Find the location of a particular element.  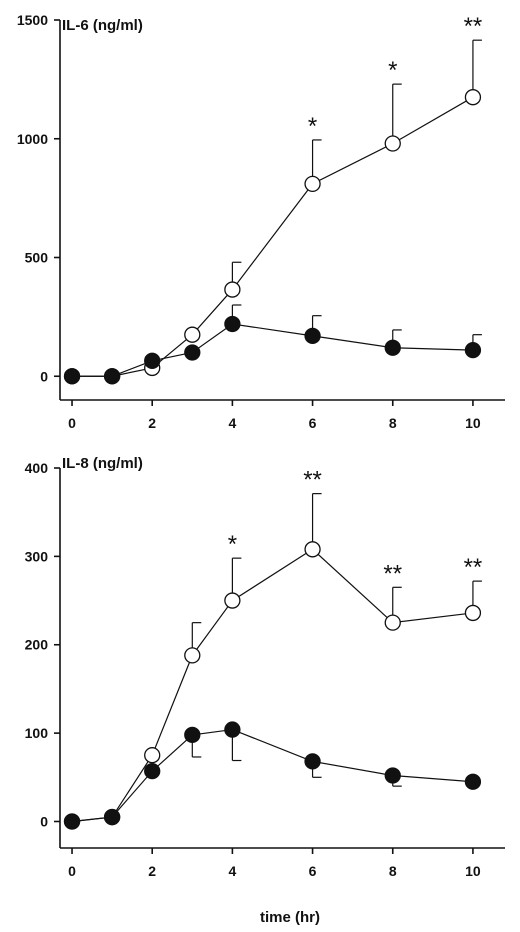

il8-y-tick-label: 0 is located at coordinates (44, 821).